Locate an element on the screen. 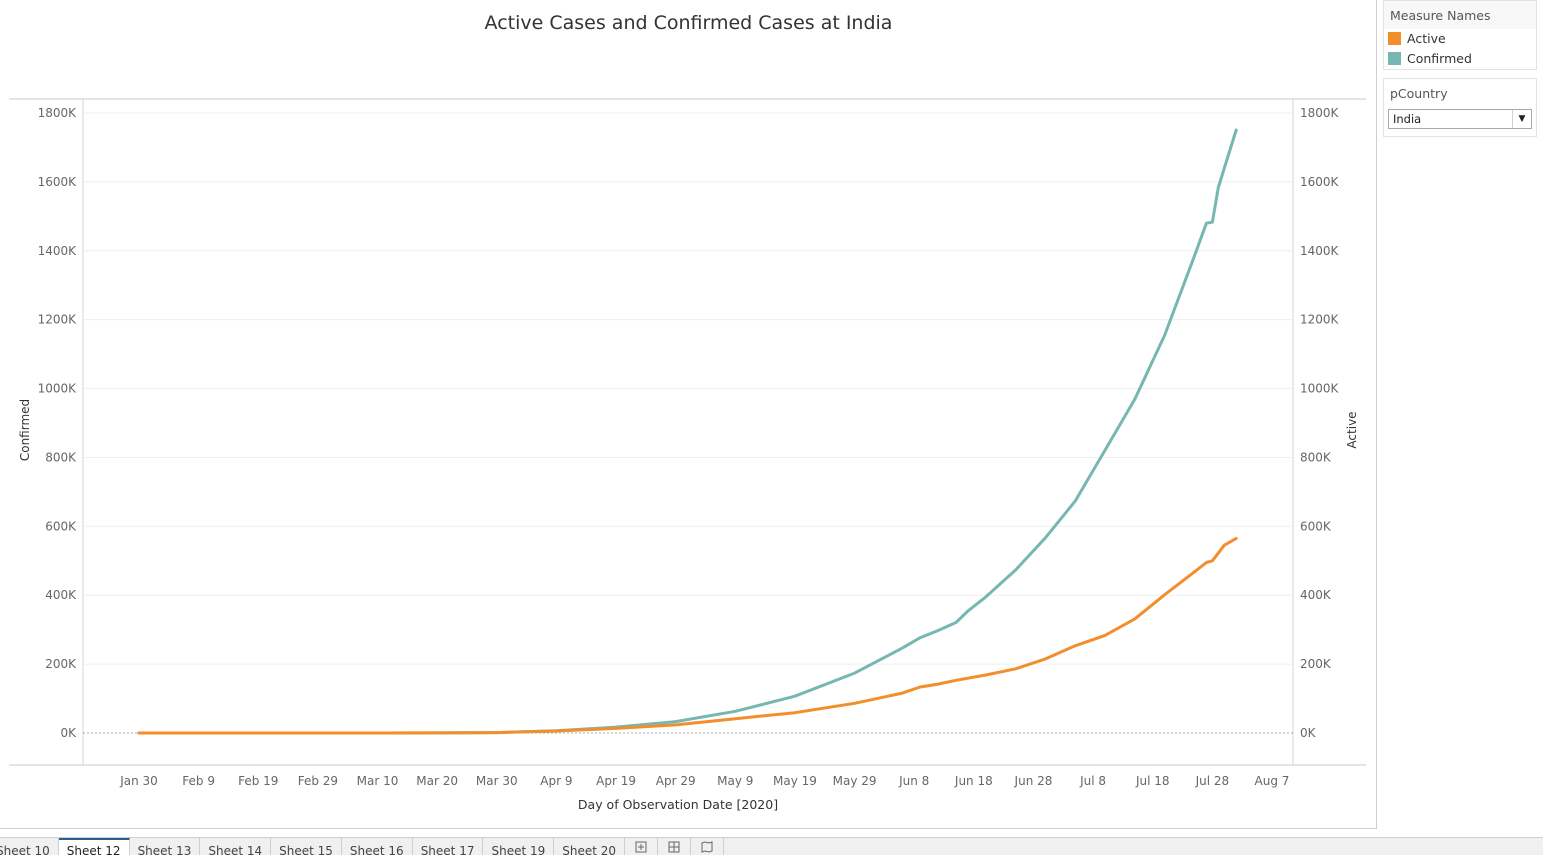  y-tick-label-left: 1200K is located at coordinates (58, 320).